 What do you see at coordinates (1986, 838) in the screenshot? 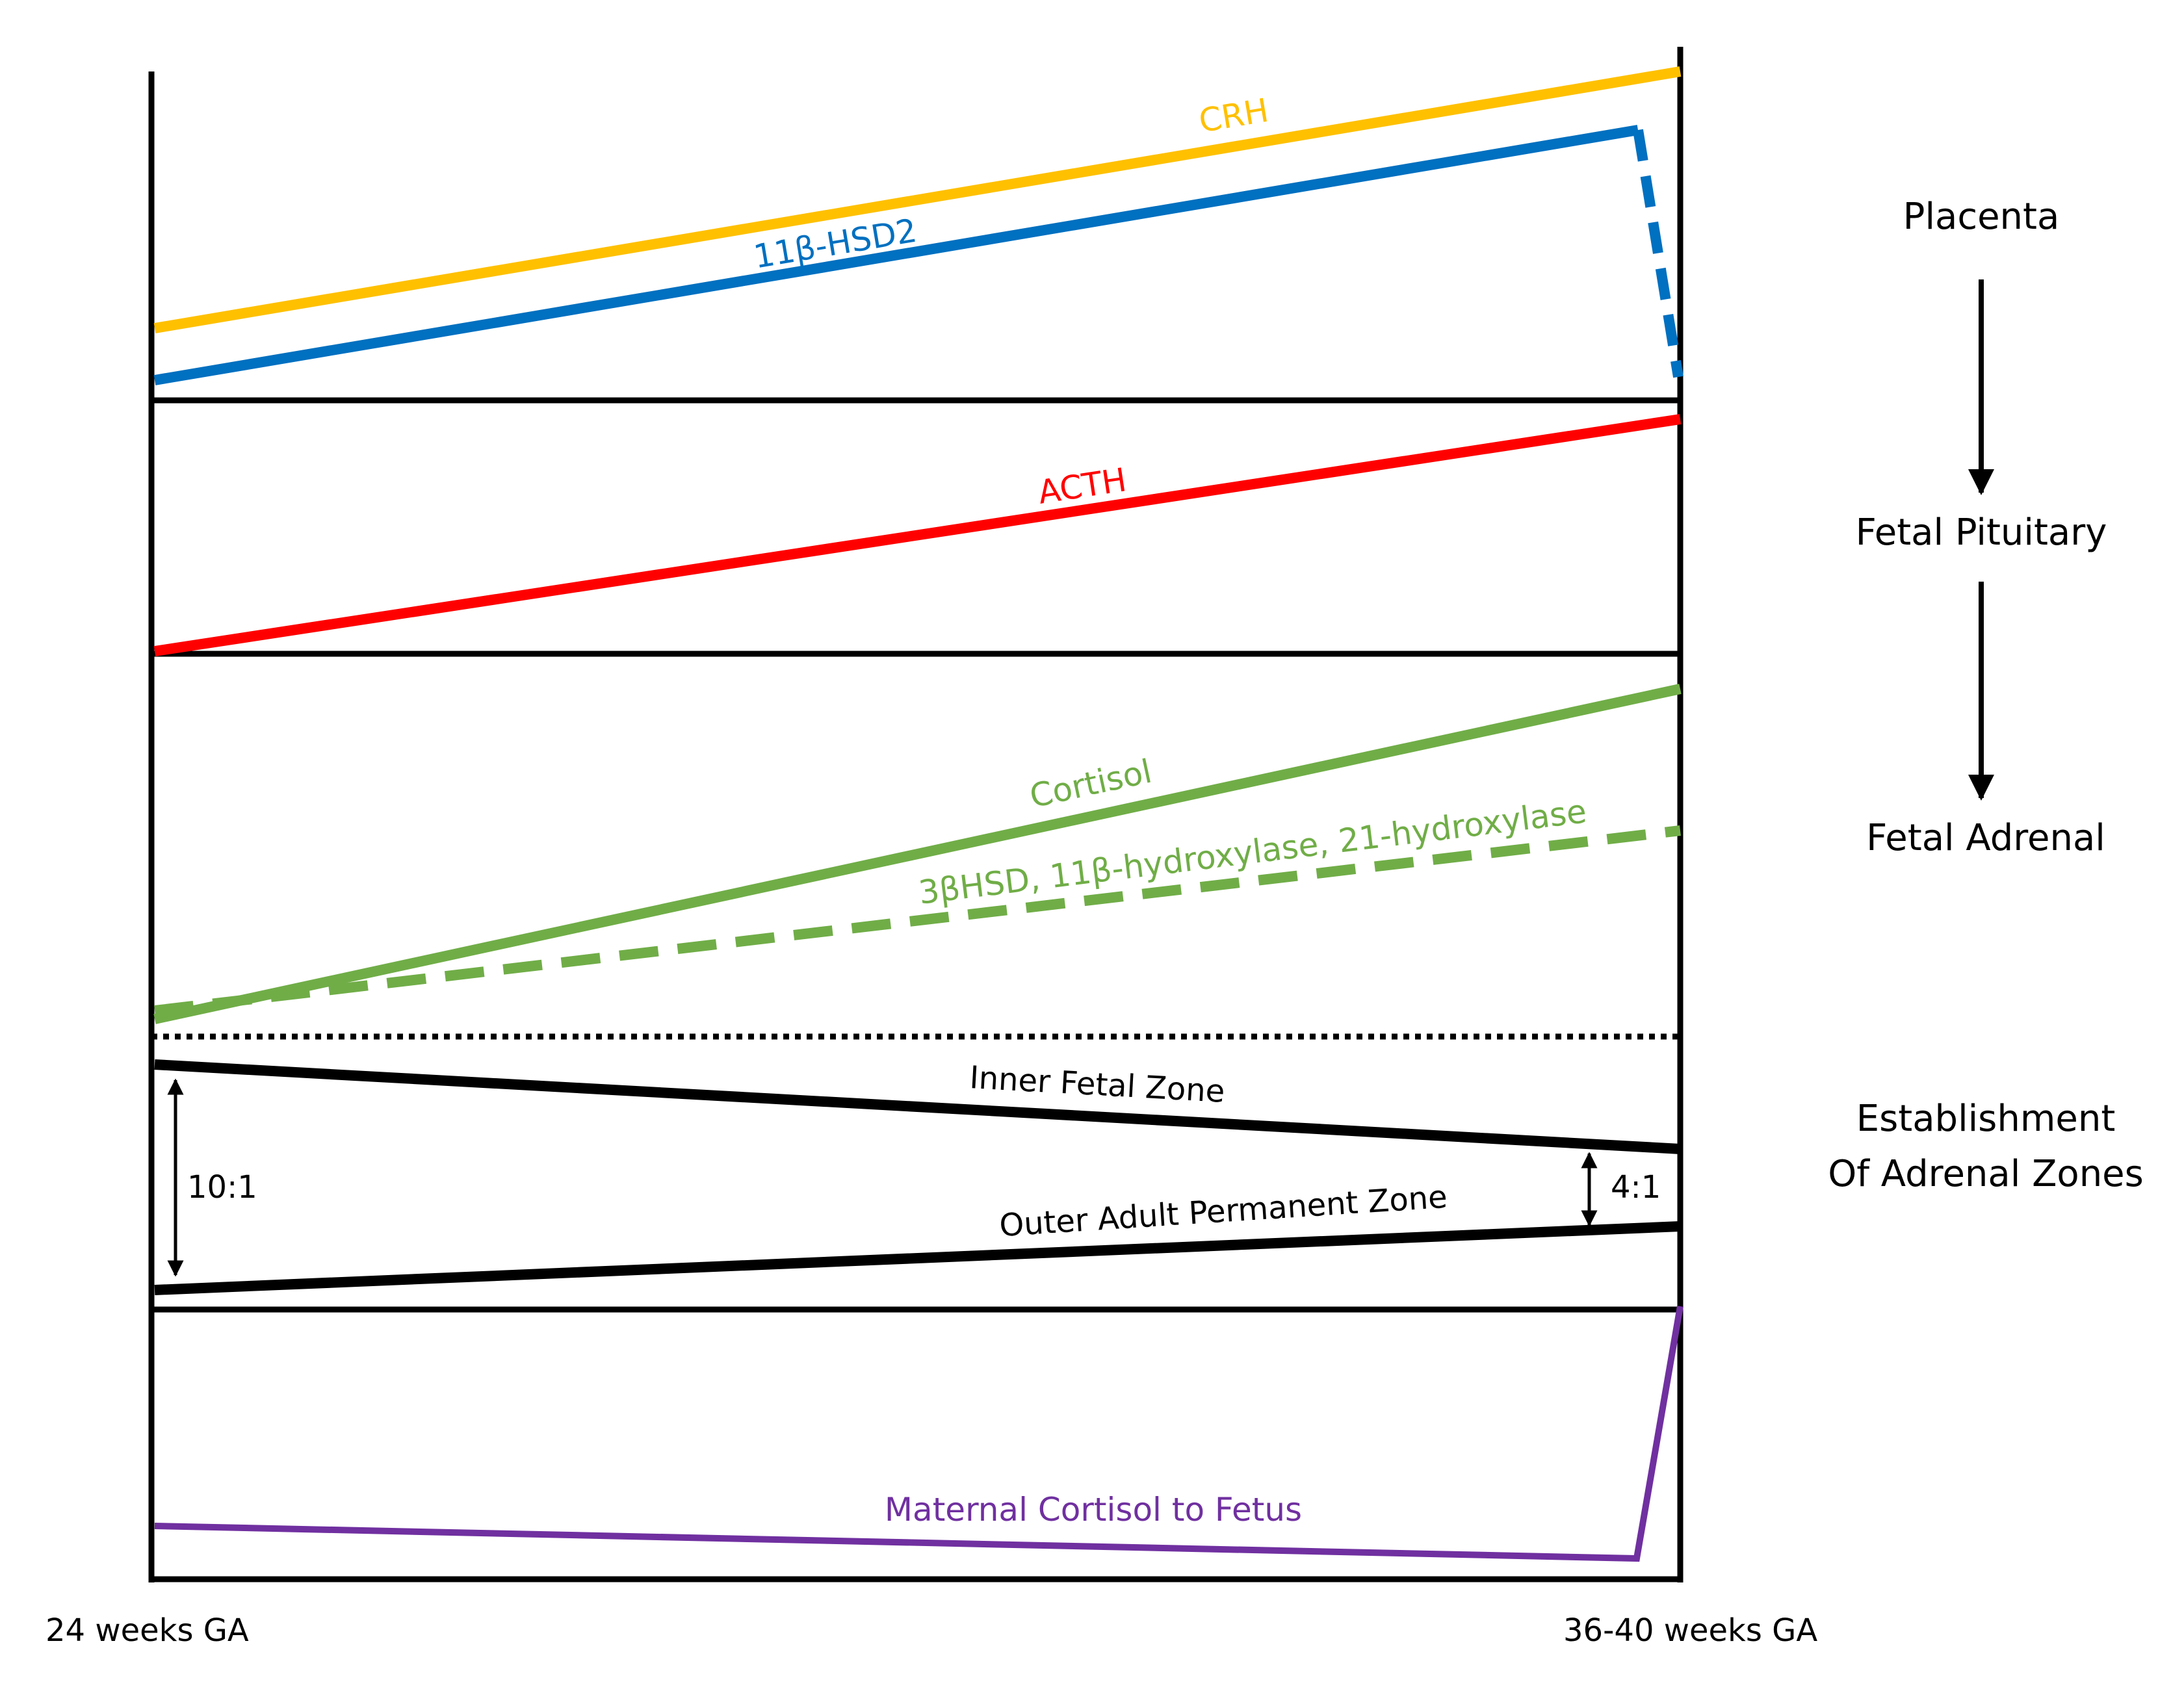
I see `cascade-adrenal: Fetal Adrenal` at bounding box center [1986, 838].